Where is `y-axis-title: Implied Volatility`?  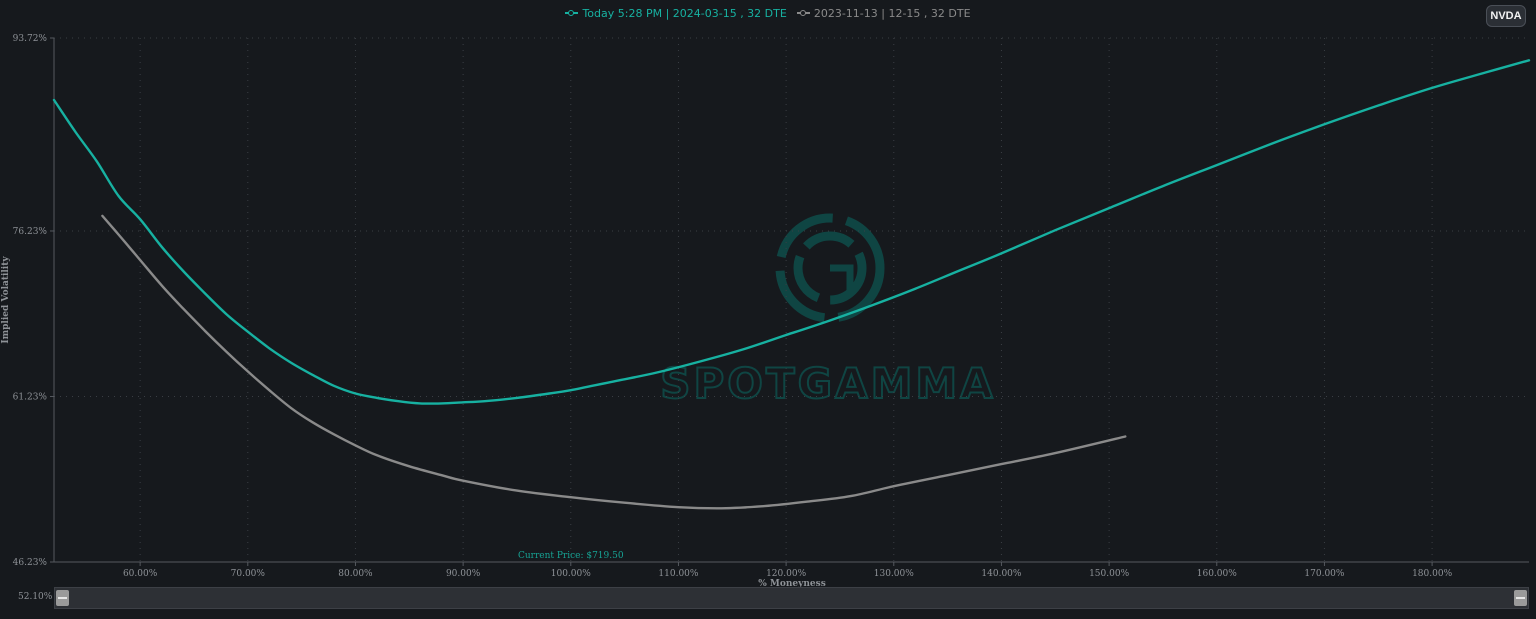
y-axis-title: Implied Volatility is located at coordinates (6, 300).